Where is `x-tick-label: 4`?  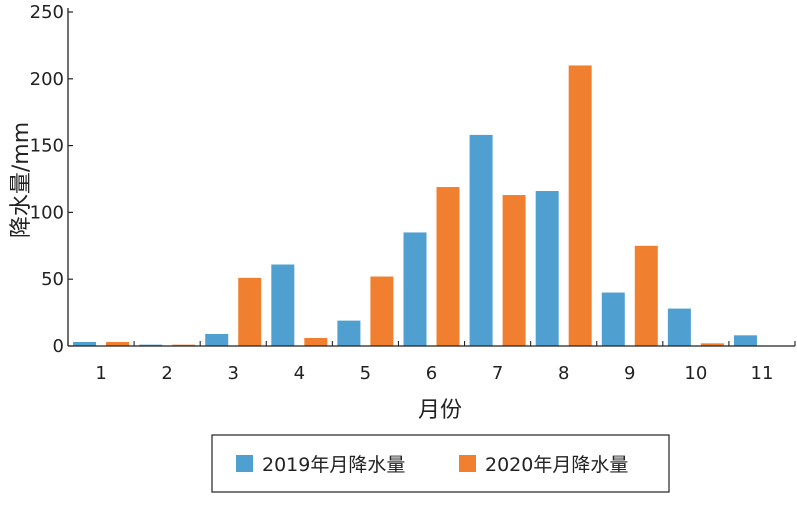 x-tick-label: 4 is located at coordinates (299, 373).